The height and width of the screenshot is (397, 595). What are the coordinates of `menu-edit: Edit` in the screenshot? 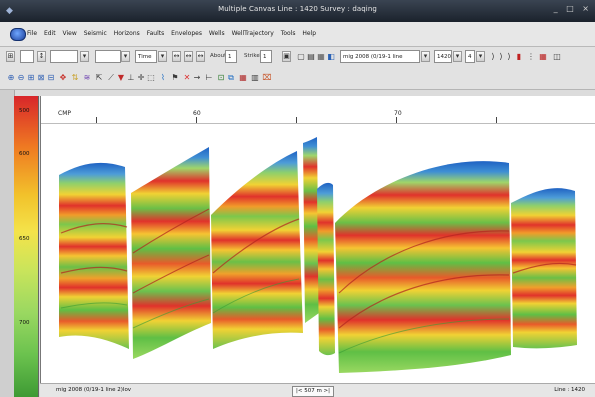 It's located at (49, 33).